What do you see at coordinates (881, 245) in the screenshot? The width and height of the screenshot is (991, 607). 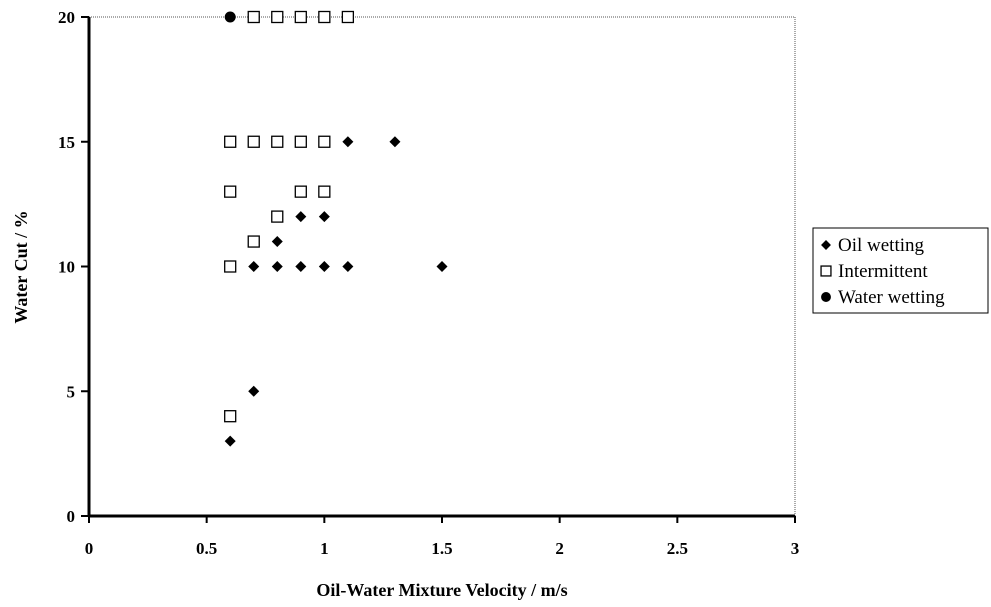 I see `legend-label-oil-wetting: Oil wetting` at bounding box center [881, 245].